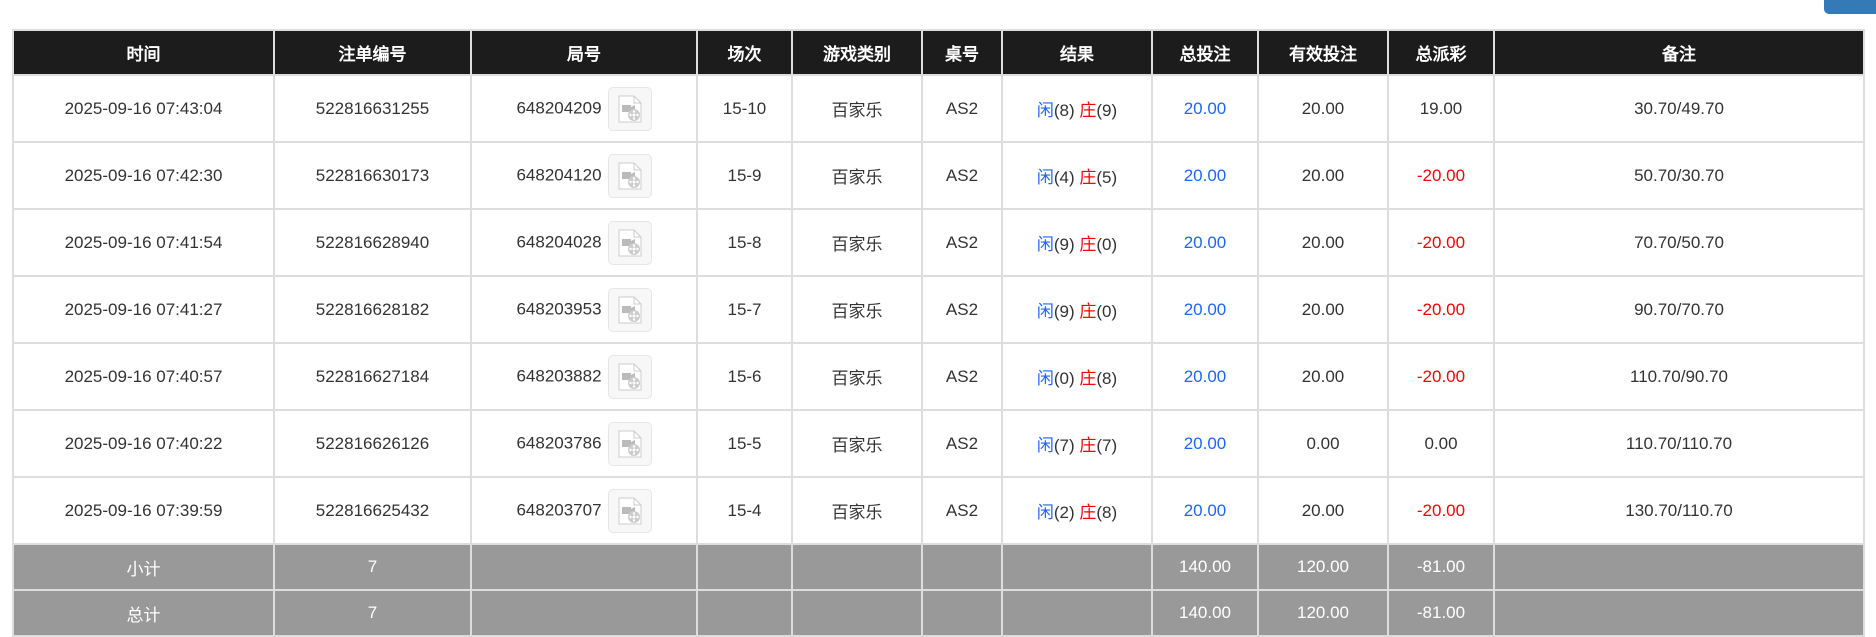  What do you see at coordinates (559, 375) in the screenshot?
I see `round-number: 648203882` at bounding box center [559, 375].